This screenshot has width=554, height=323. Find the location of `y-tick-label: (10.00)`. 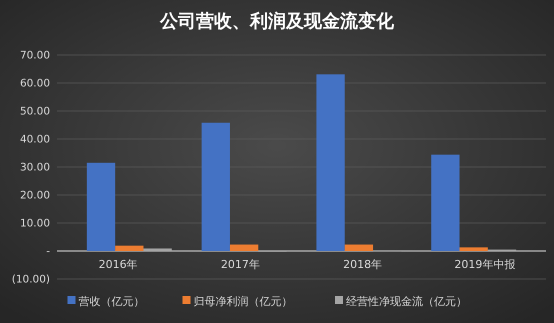

y-tick-label: (10.00) is located at coordinates (31, 280).